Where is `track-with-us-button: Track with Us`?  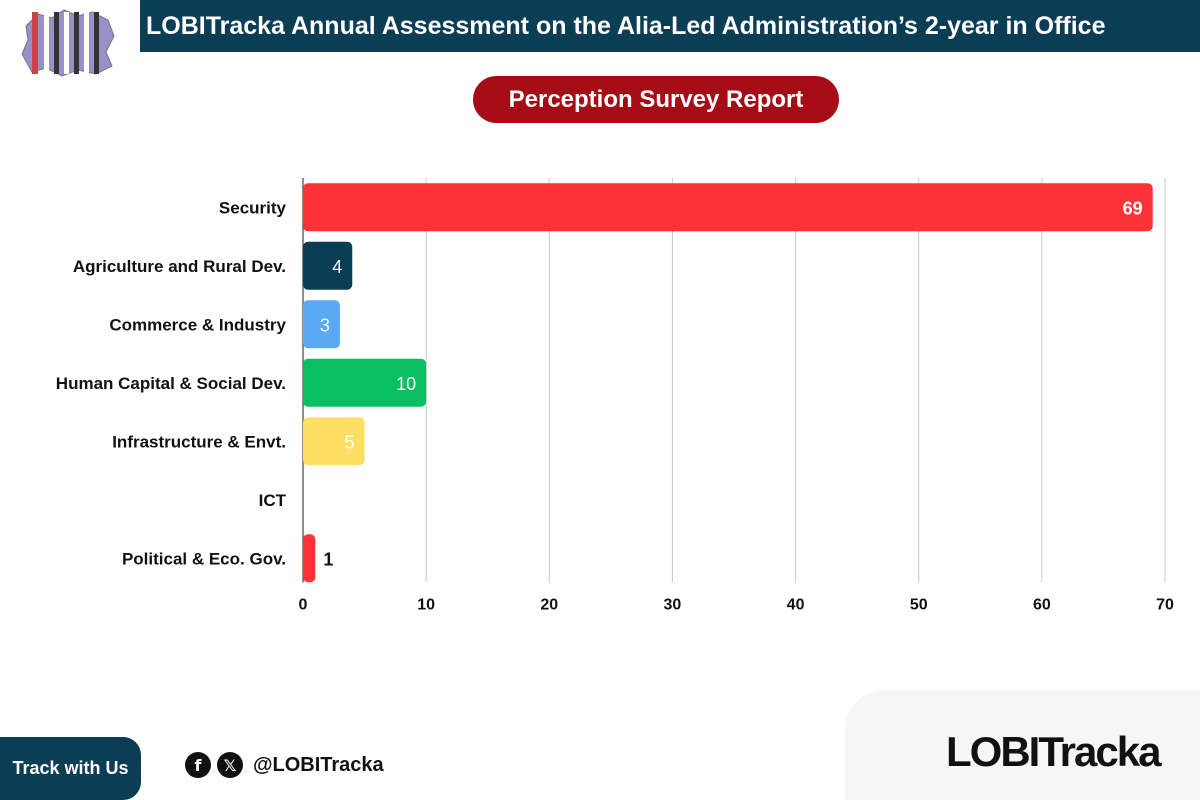
track-with-us-button: Track with Us is located at coordinates (70, 768).